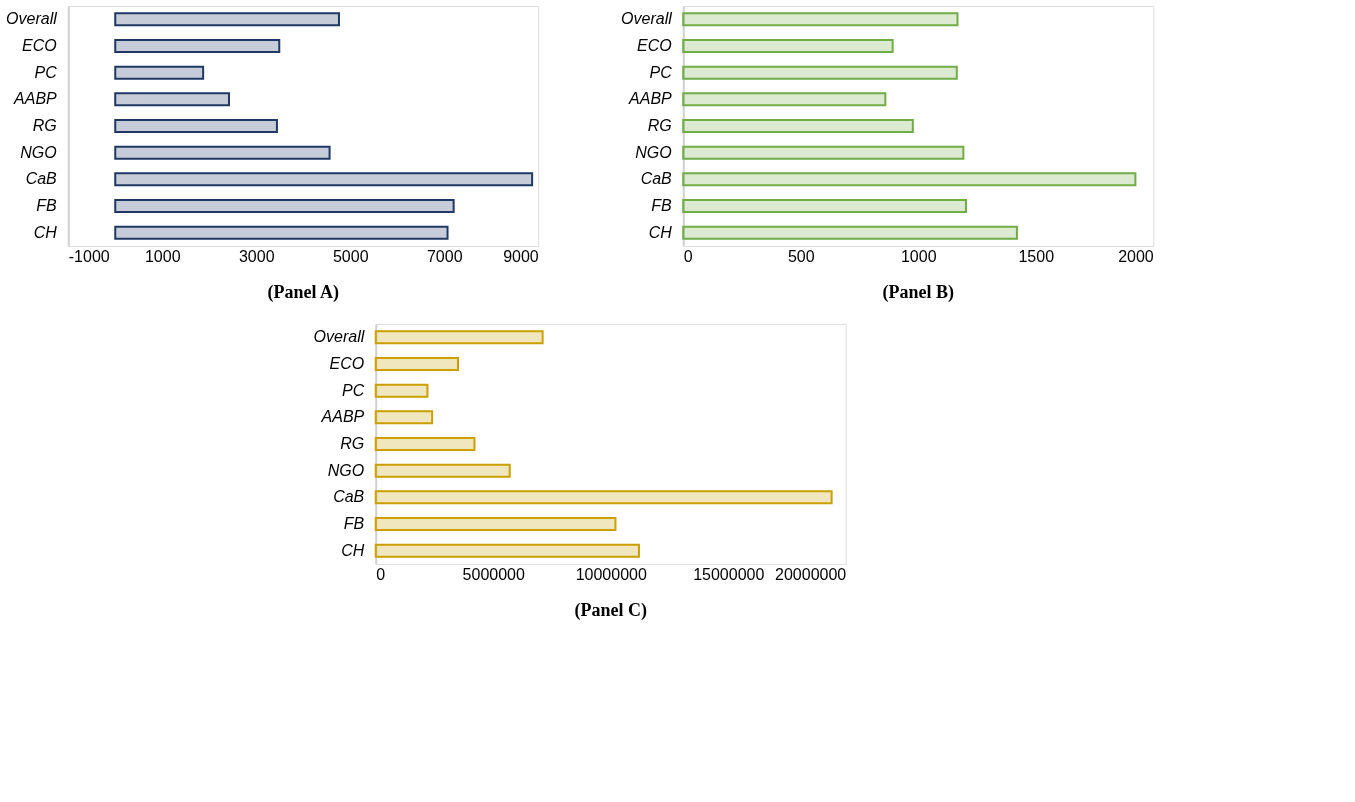 Image resolution: width=1355 pixels, height=802 pixels. What do you see at coordinates (89, 256) in the screenshot?
I see `x-tick-label: -1000` at bounding box center [89, 256].